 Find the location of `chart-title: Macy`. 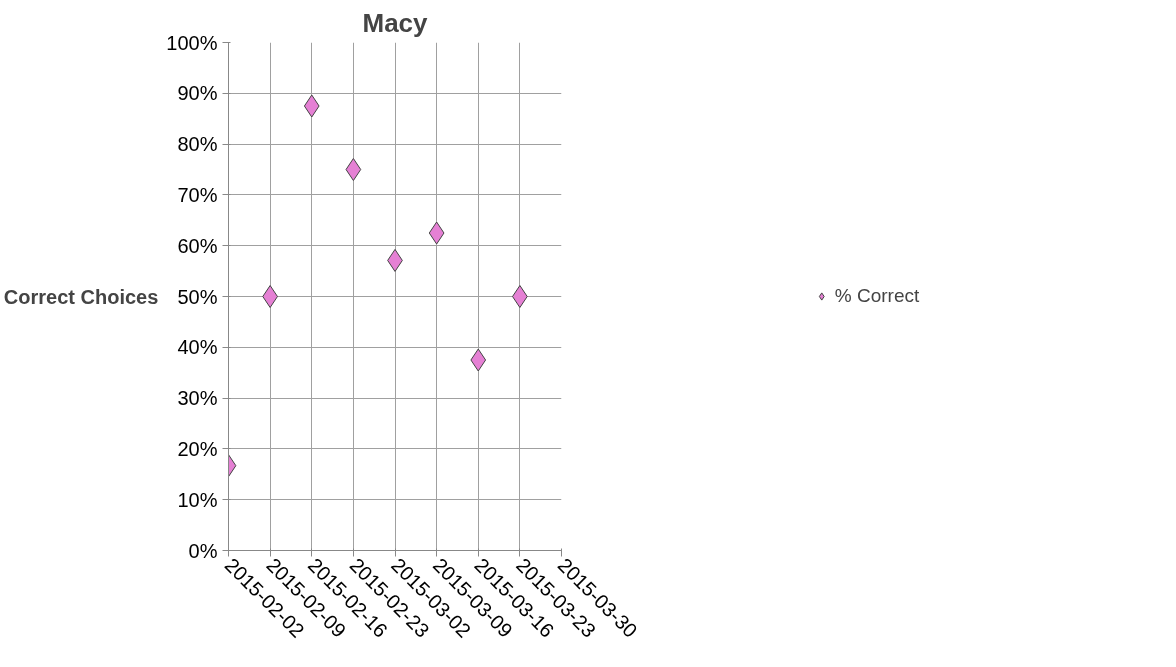

chart-title: Macy is located at coordinates (395, 22).